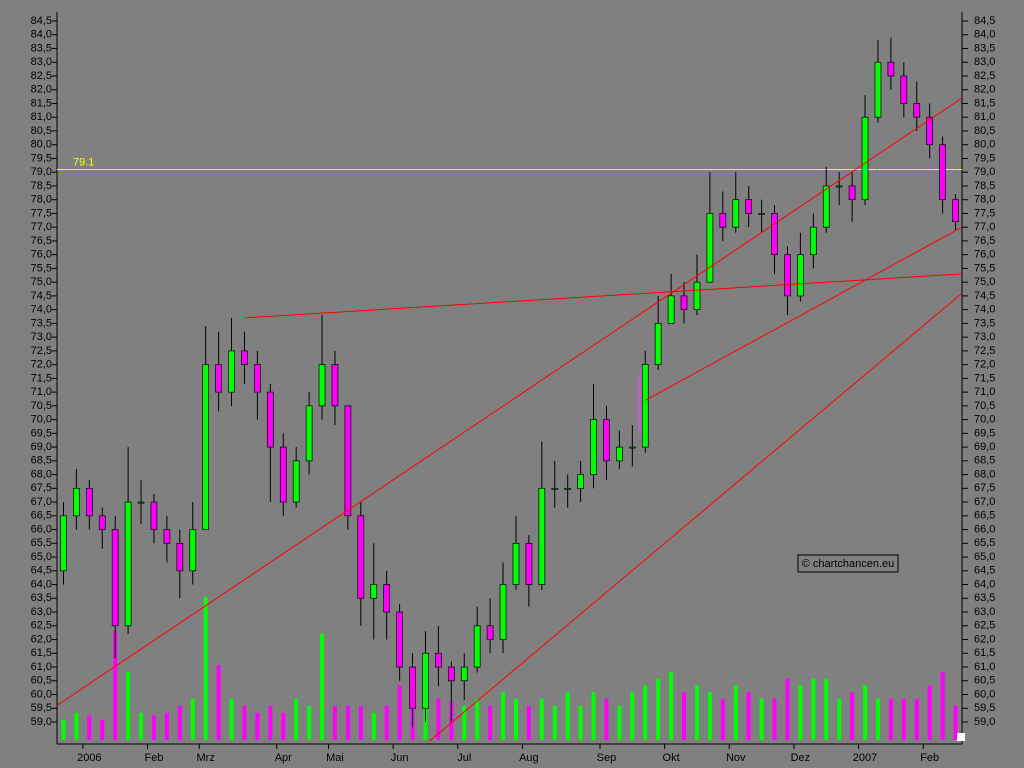  Describe the element at coordinates (865, 758) in the screenshot. I see `x-tick-label: 2007` at that location.